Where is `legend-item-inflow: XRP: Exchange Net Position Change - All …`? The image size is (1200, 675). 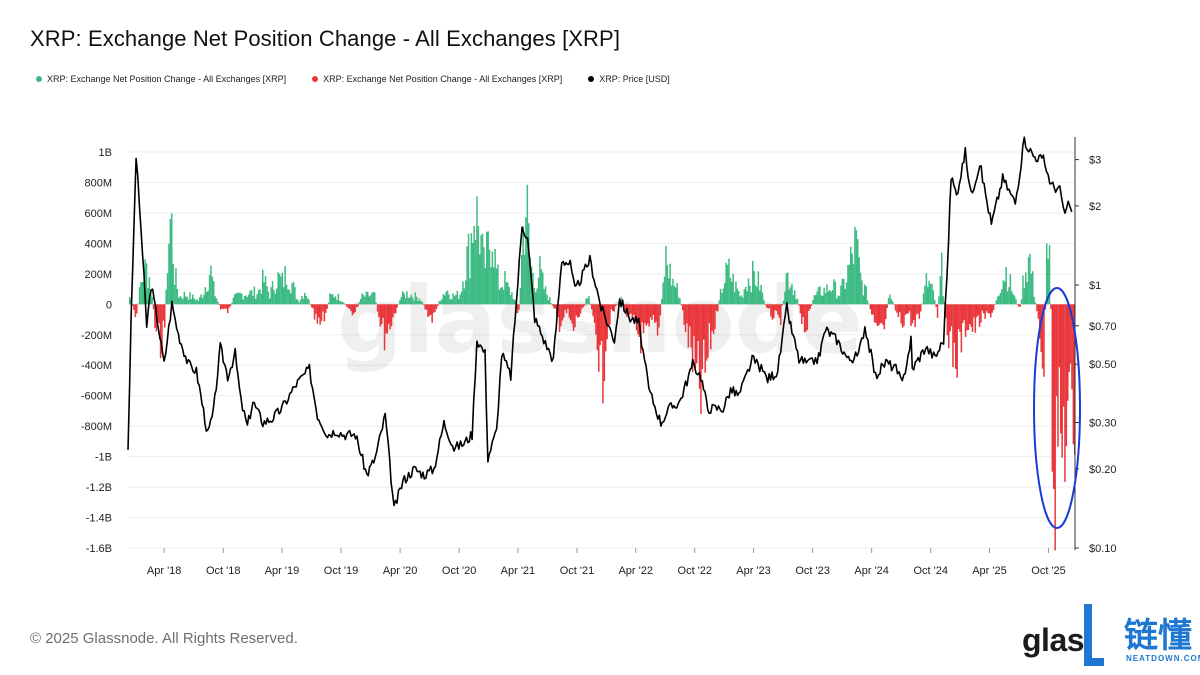
legend-item-inflow: XRP: Exchange Net Position Change - All … is located at coordinates (161, 79).